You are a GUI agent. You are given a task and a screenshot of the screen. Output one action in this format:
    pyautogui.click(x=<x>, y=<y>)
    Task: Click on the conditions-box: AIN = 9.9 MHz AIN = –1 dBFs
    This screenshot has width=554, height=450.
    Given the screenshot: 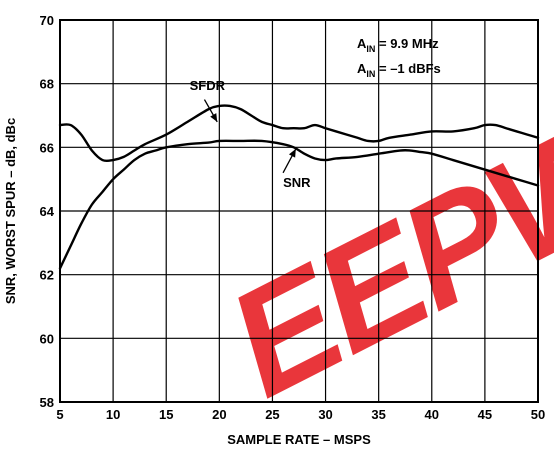 What is the action you would take?
    pyautogui.click(x=399, y=57)
    